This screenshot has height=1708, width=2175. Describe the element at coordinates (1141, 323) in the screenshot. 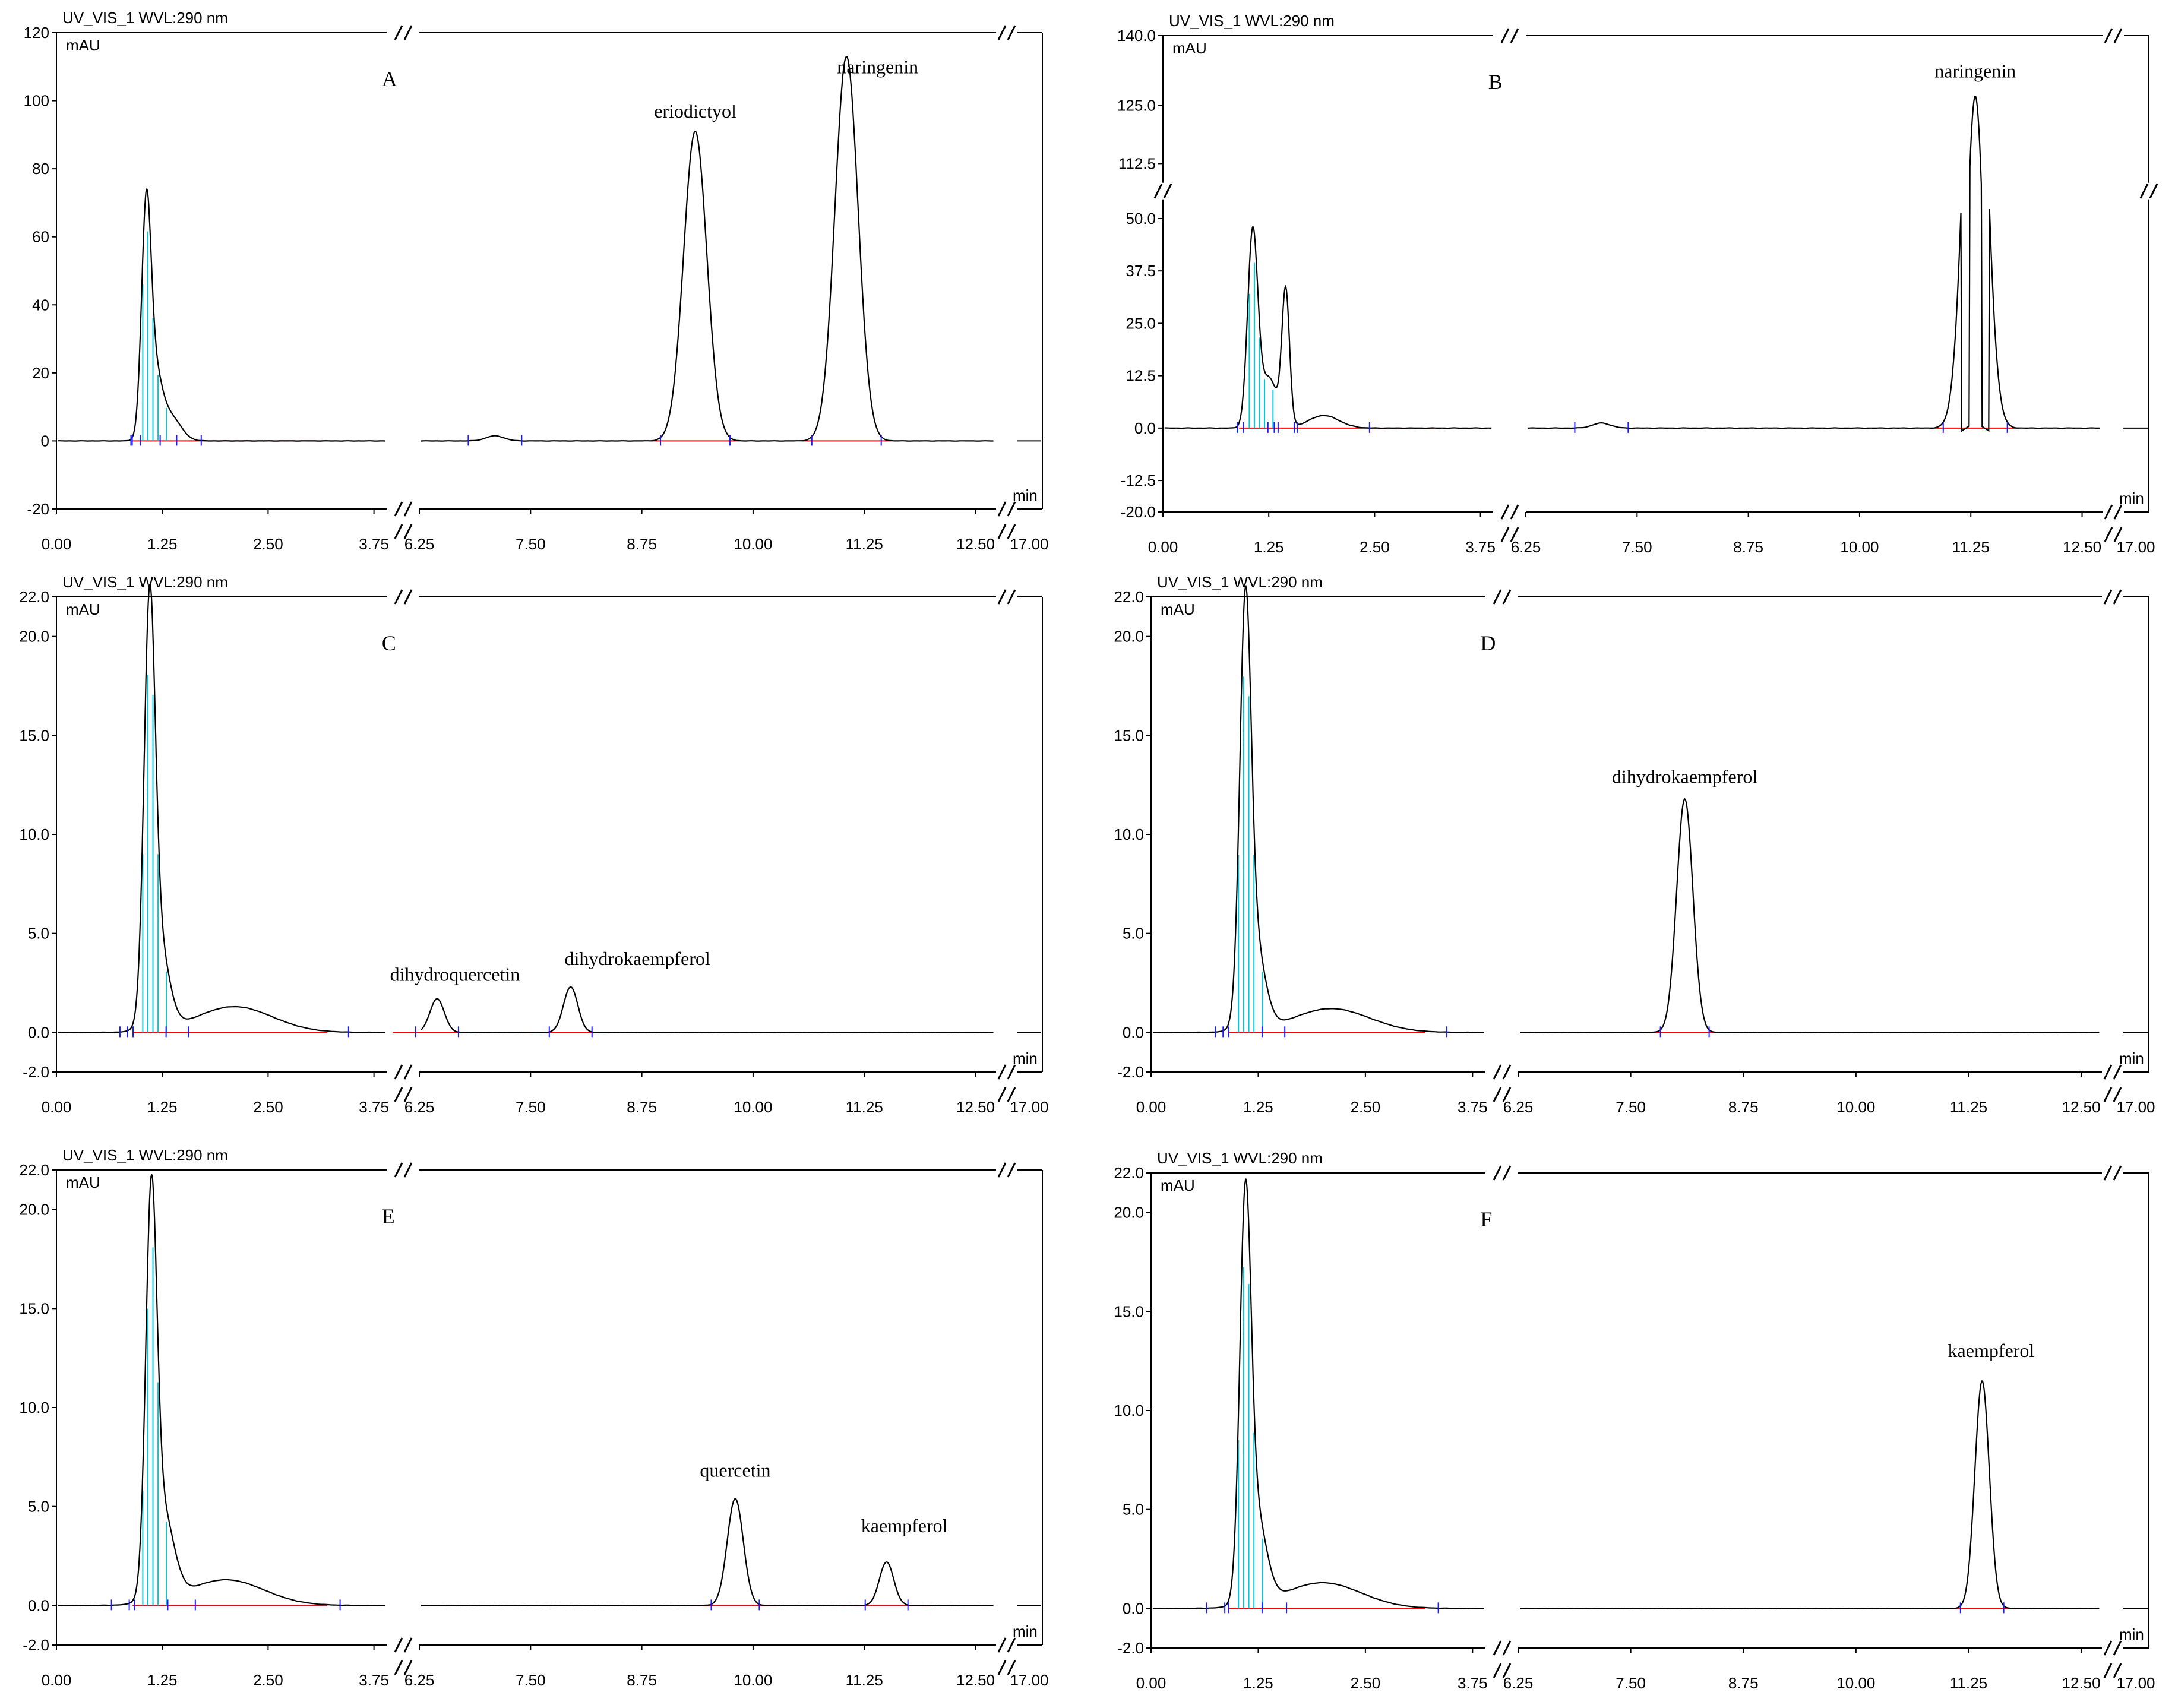

I see `y-tick-label: 25.0` at that location.